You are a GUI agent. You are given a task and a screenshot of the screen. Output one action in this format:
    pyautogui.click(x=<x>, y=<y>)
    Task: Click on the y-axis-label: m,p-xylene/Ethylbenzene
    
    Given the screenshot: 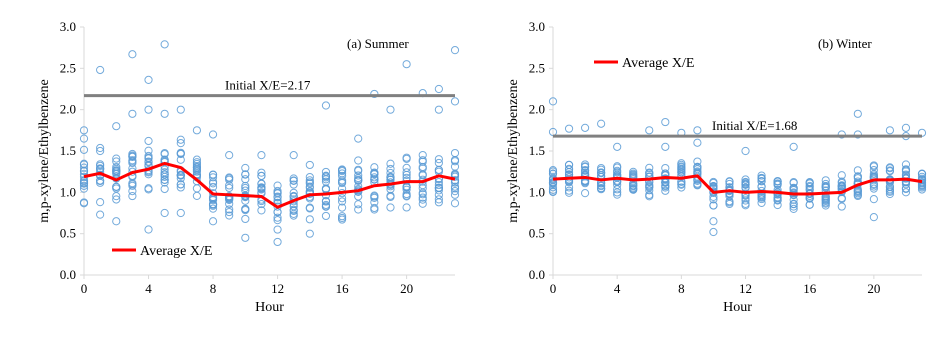 What is the action you would take?
    pyautogui.click(x=44, y=150)
    